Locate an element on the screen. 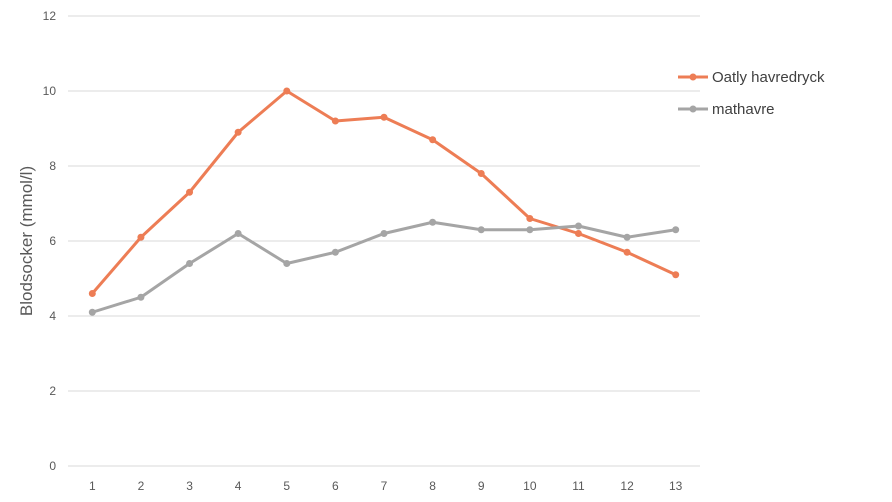  y-tick-label: 4 is located at coordinates (52, 316).